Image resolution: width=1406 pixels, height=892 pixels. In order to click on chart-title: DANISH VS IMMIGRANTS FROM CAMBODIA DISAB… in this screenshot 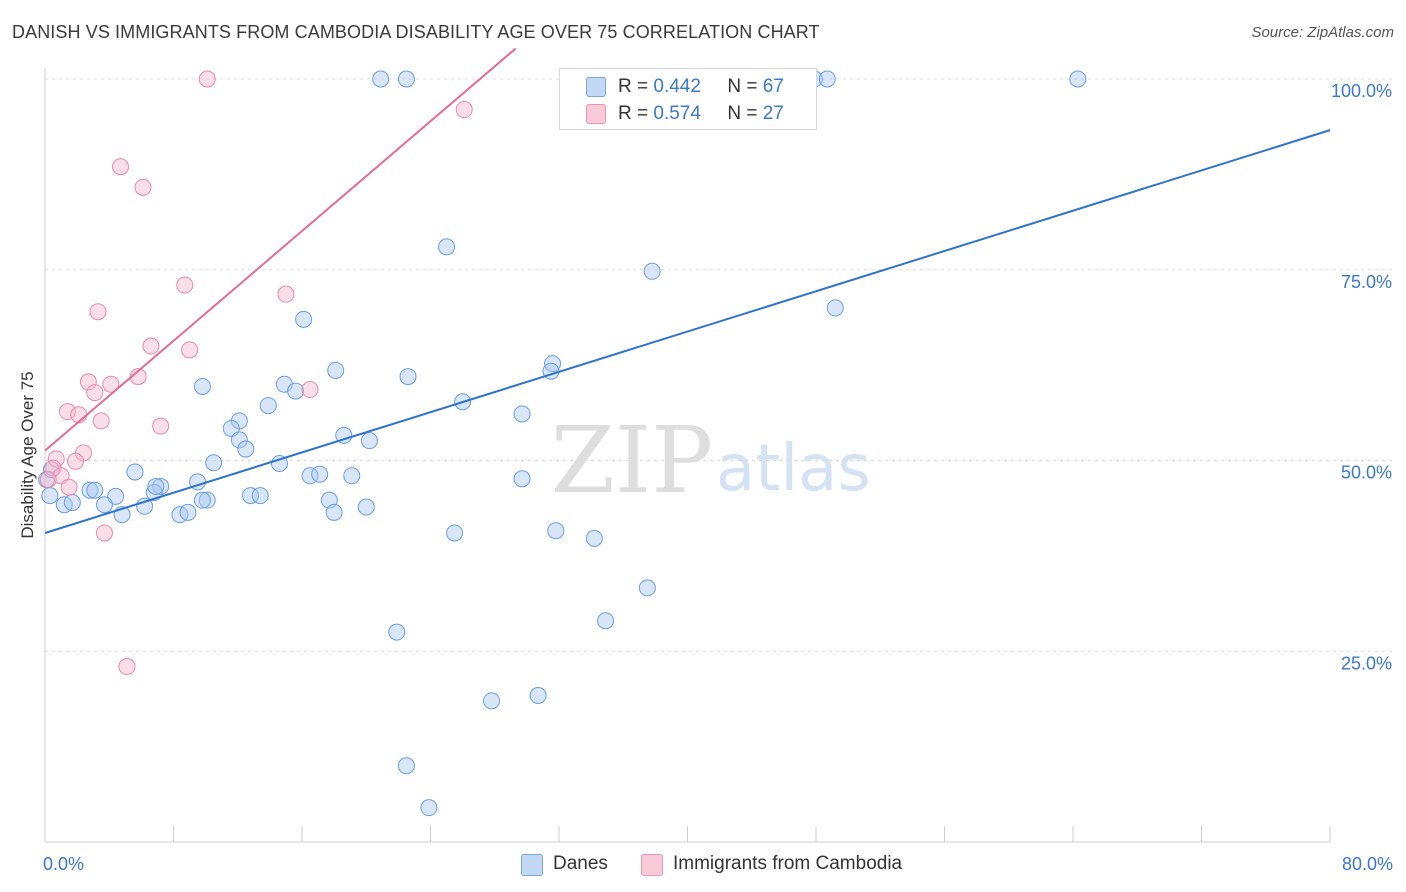, I will do `click(416, 32)`.